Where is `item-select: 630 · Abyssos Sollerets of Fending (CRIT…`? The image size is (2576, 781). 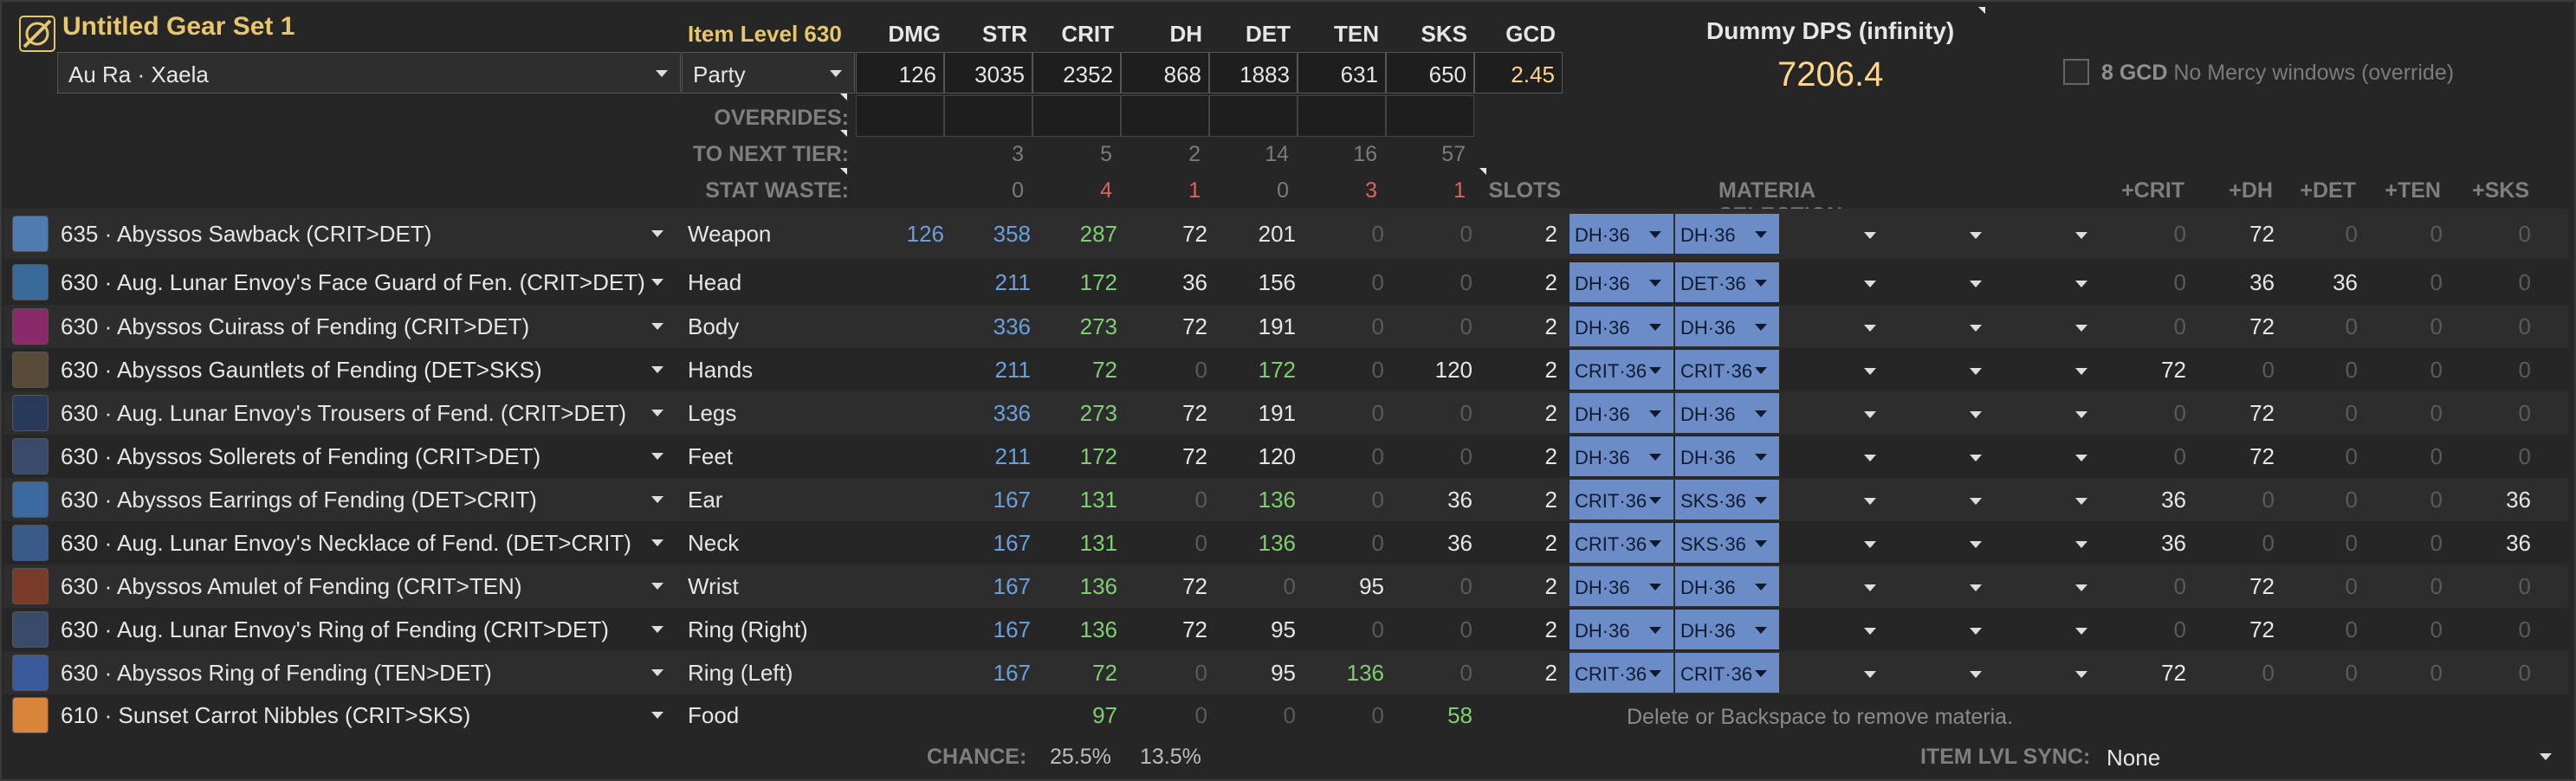
item-select: 630 · Abyssos Sollerets of Fending (CRIT… is located at coordinates (368, 456).